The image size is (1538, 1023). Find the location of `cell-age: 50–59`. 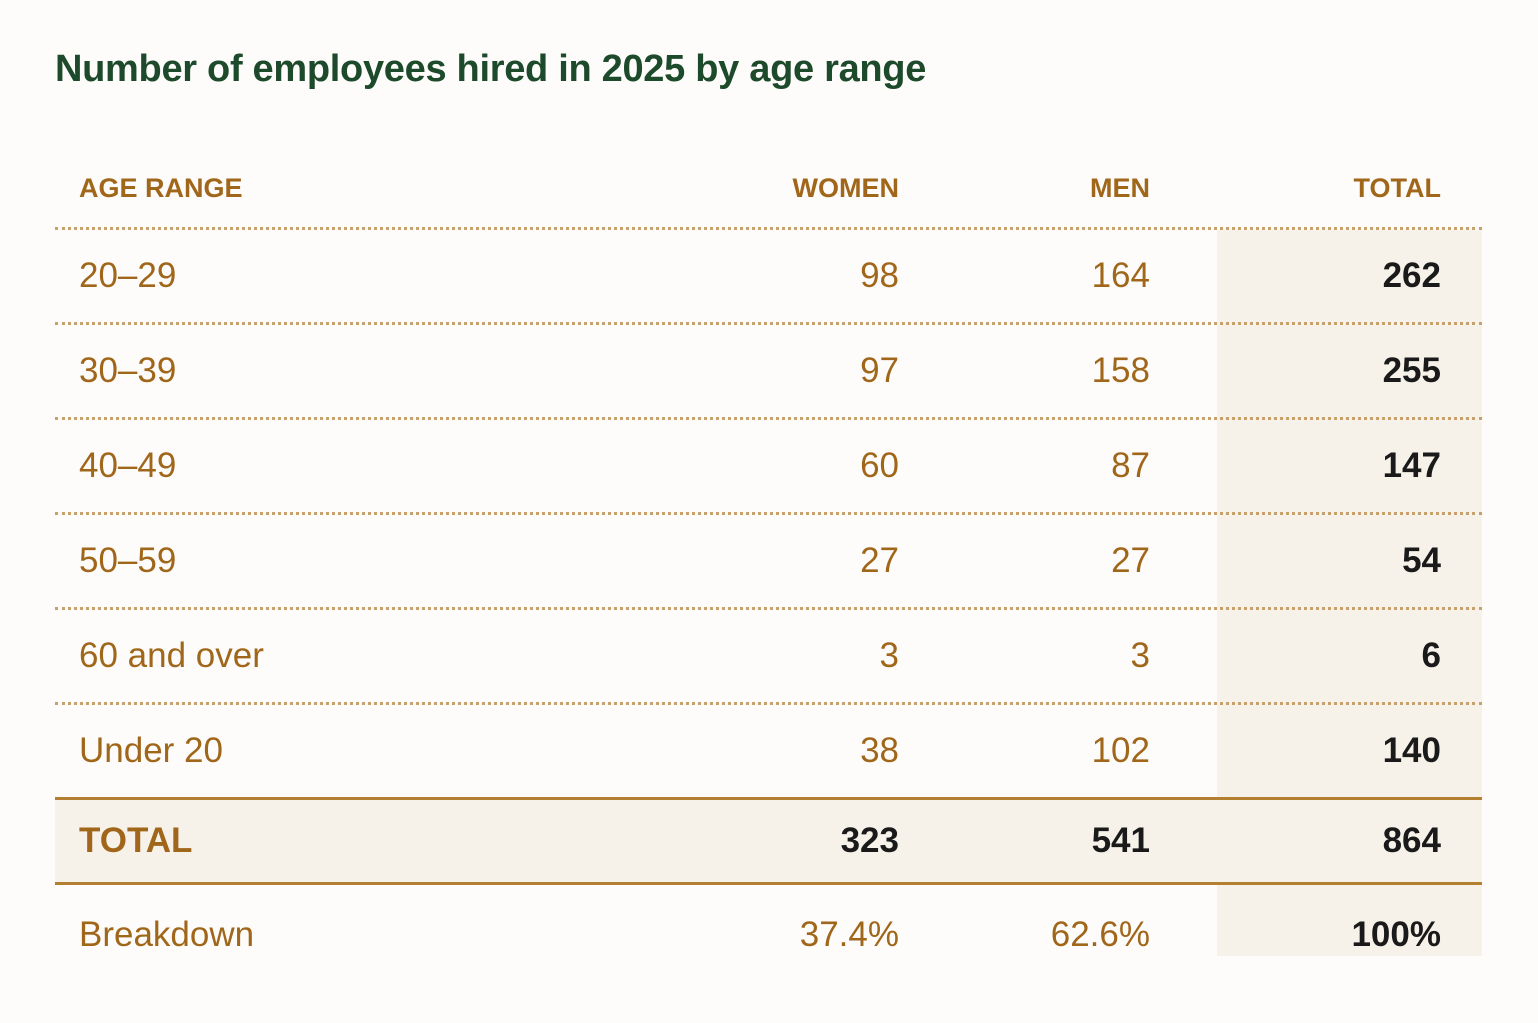

cell-age: 50–59 is located at coordinates (128, 560).